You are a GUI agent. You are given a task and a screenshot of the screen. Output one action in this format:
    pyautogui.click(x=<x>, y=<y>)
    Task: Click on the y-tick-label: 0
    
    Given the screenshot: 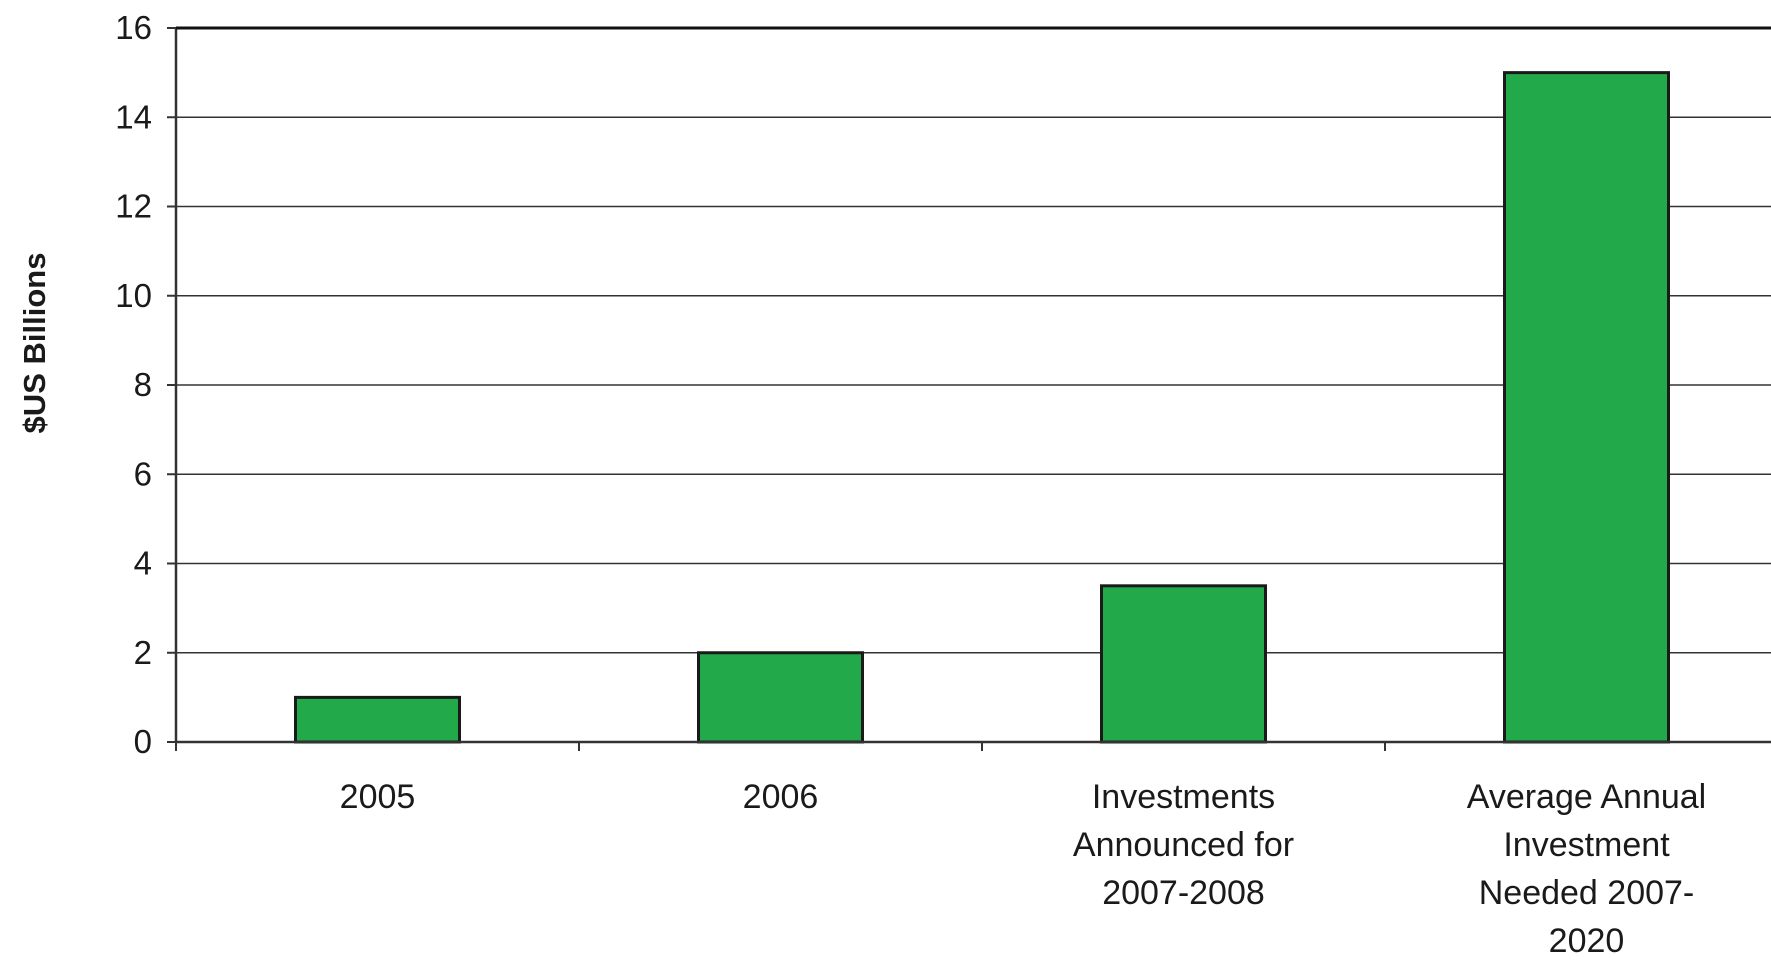 What is the action you would take?
    pyautogui.click(x=143, y=741)
    